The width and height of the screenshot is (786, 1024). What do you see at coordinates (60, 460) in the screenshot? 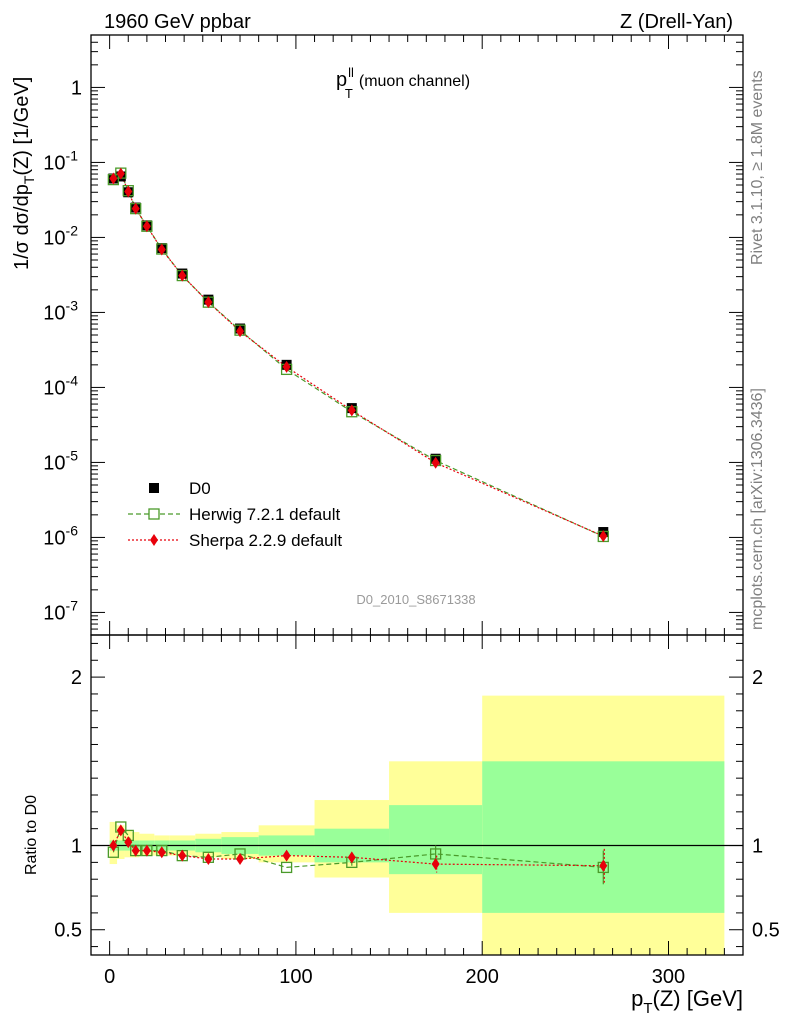
I see `y-tick-label-10^-5: 10⁻⁵` at bounding box center [60, 460].